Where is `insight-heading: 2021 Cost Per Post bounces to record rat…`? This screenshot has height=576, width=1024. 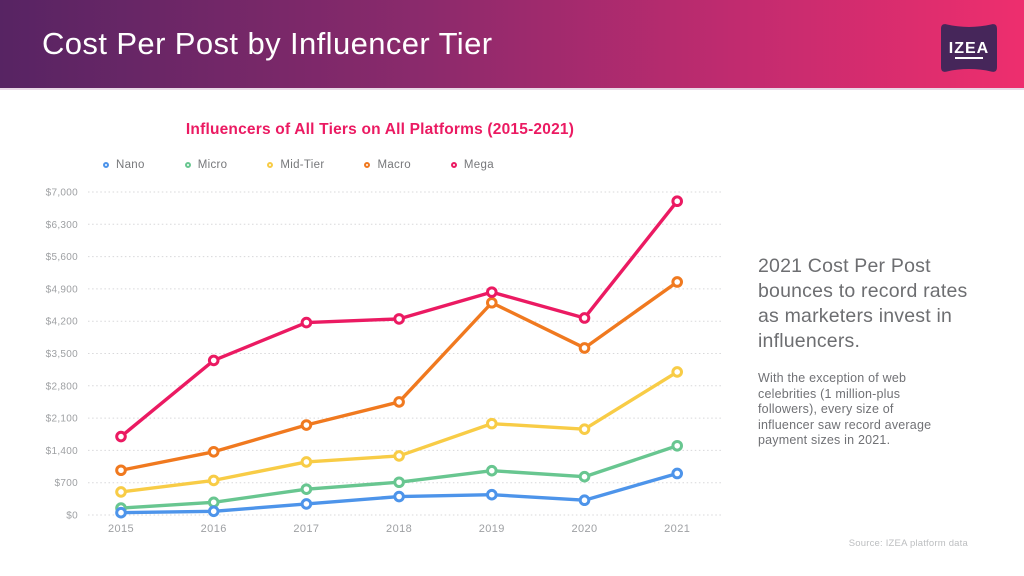
insight-heading: 2021 Cost Per Post bounces to record rat… is located at coordinates (863, 303).